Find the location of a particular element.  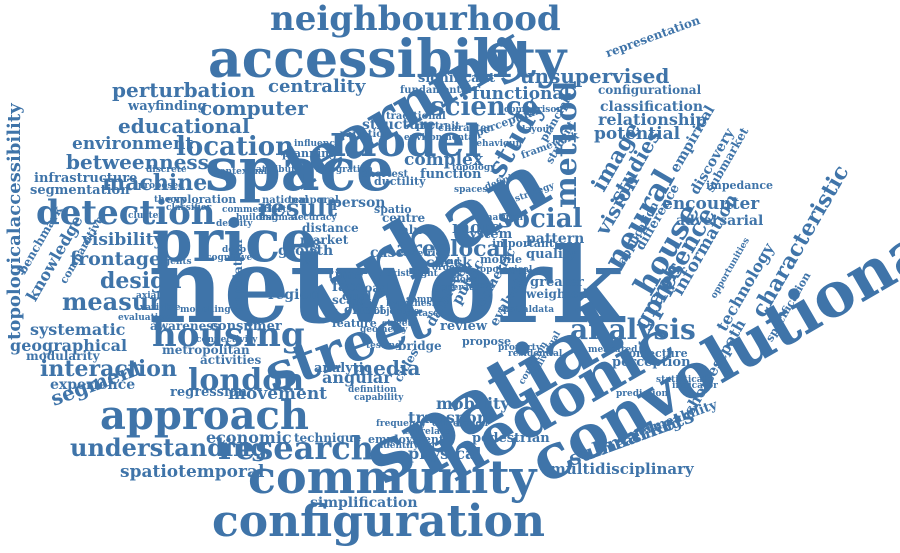

word-visibility: visibility is located at coordinates (123, 240).